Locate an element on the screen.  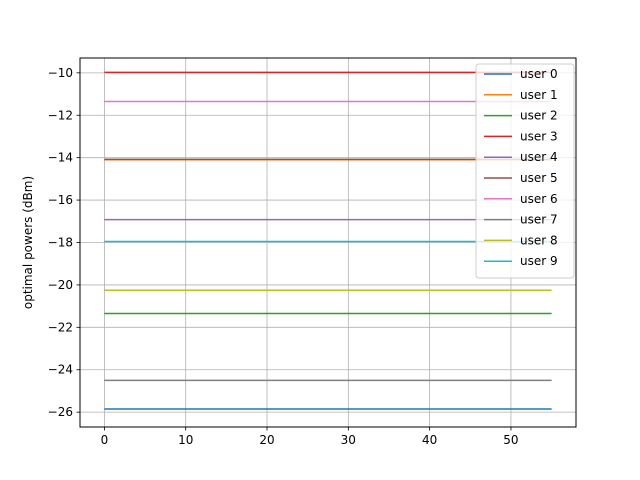
legend-label: user 3 is located at coordinates (539, 136).